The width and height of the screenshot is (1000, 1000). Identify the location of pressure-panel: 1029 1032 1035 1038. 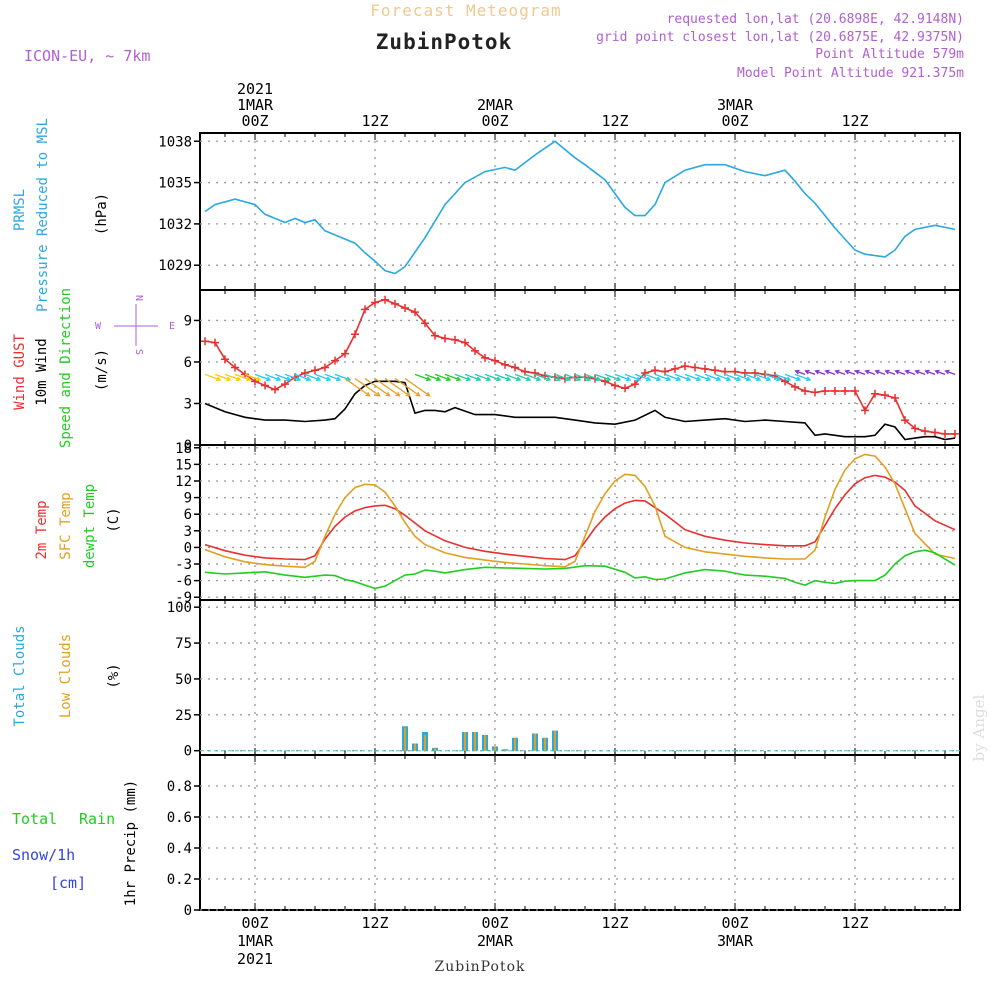
(559, 211).